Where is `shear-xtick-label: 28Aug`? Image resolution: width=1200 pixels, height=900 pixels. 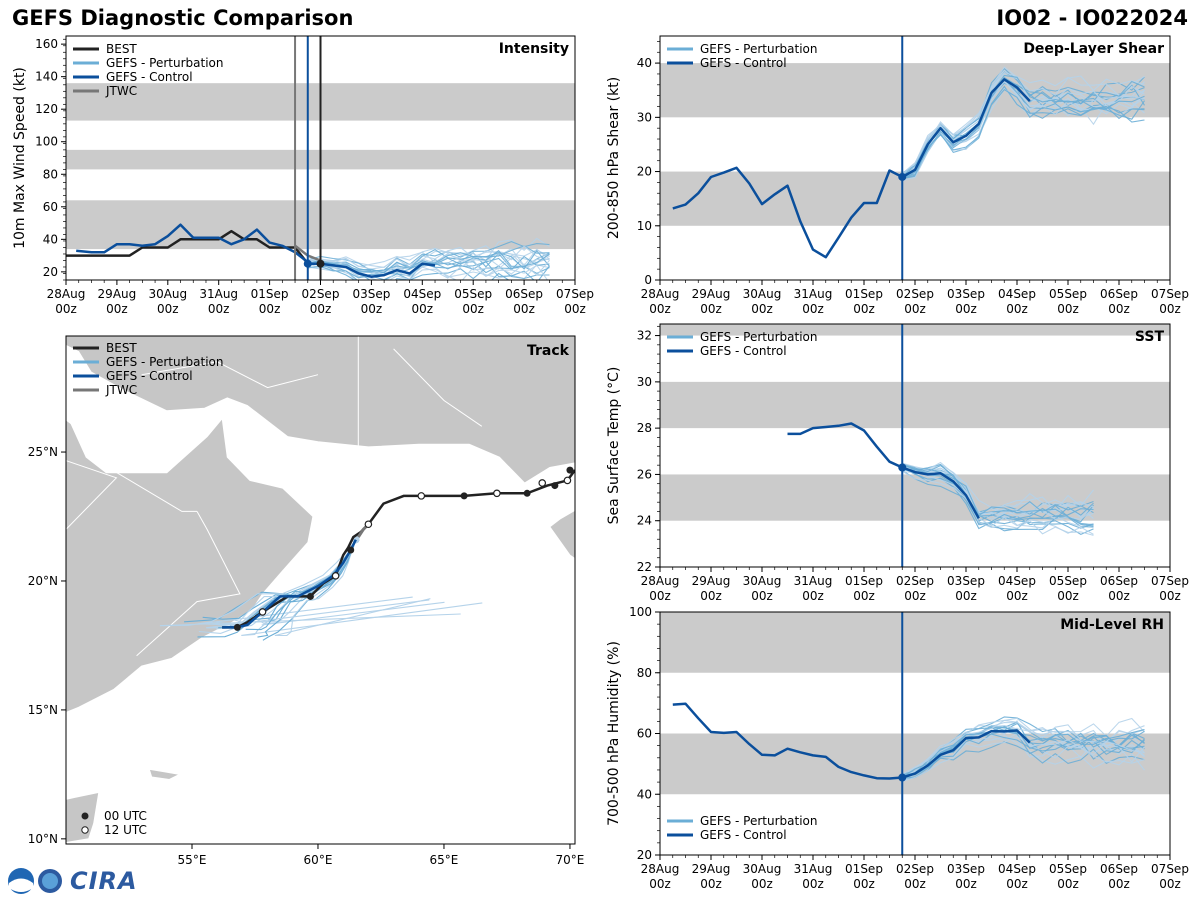
shear-xtick-label: 28Aug is located at coordinates (660, 294).